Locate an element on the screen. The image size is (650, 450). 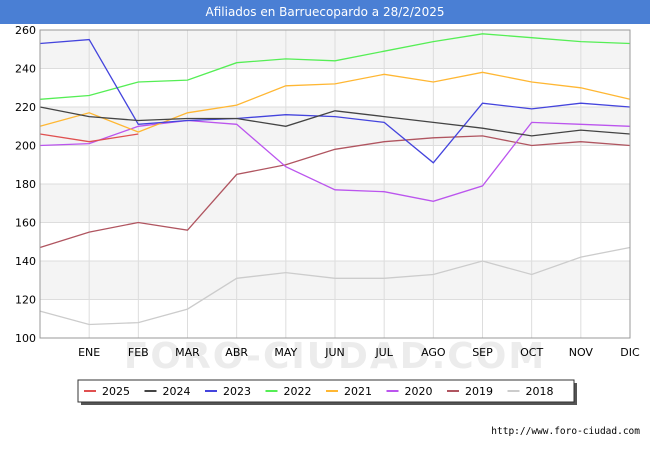
x-tick-label: ENE is located at coordinates (89, 352).